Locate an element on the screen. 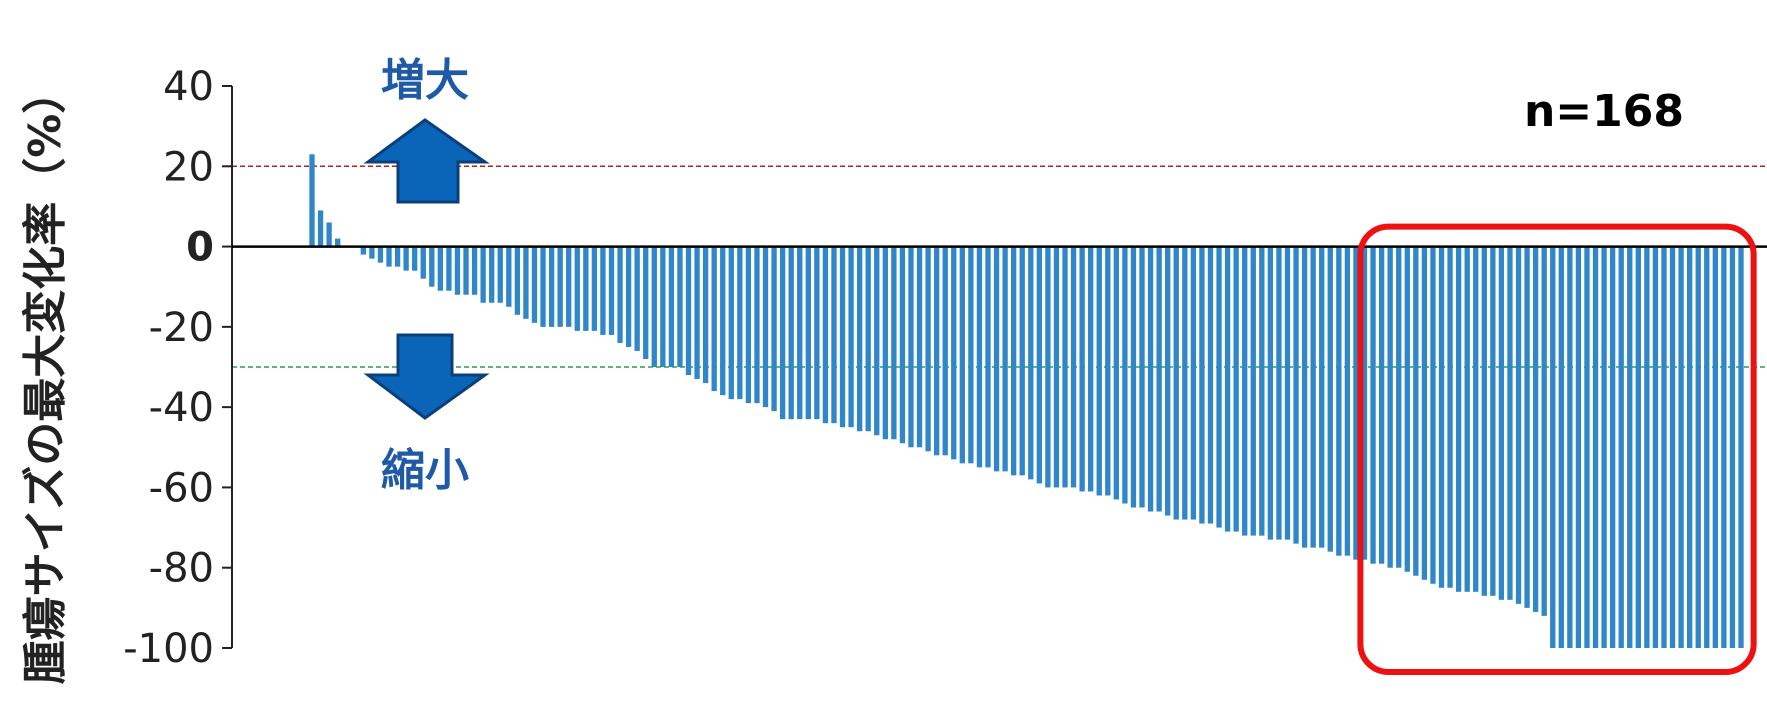 Image resolution: width=1767 pixels, height=724 pixels. up-arrow-icon is located at coordinates (426, 161).